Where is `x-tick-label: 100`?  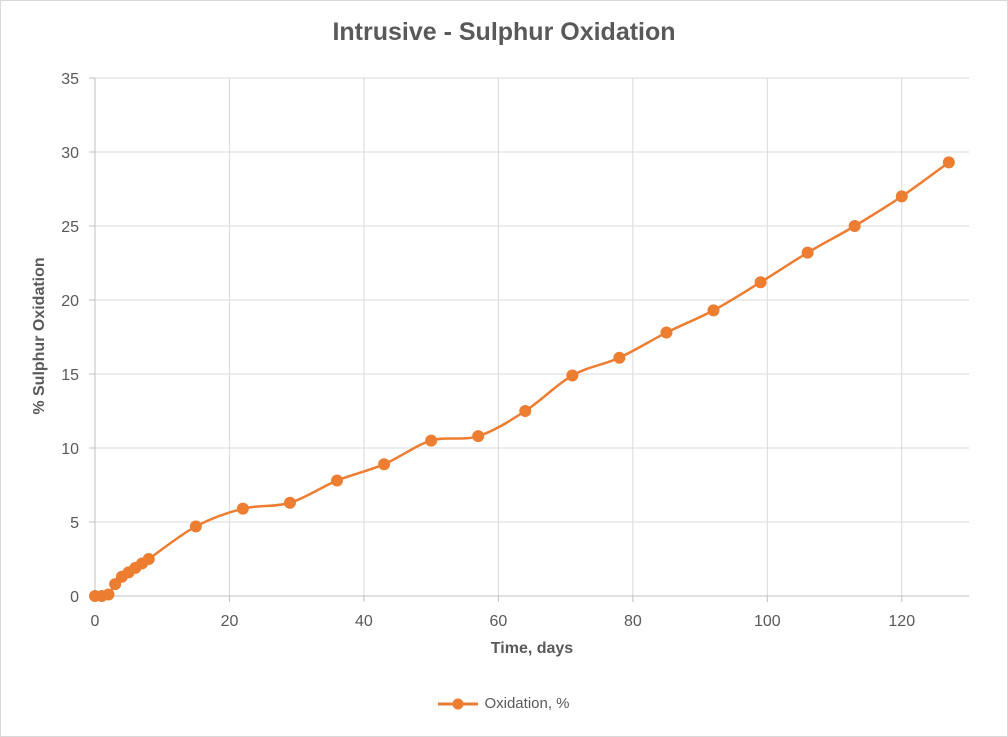
x-tick-label: 100 is located at coordinates (767, 621).